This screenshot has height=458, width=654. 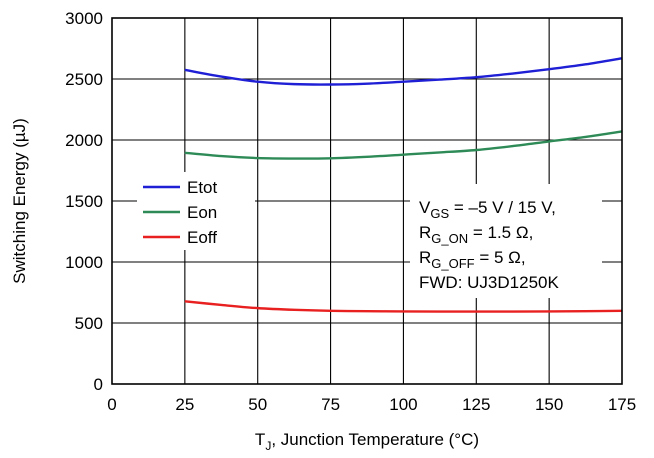 What do you see at coordinates (549, 404) in the screenshot?
I see `x-tick-label: 150` at bounding box center [549, 404].